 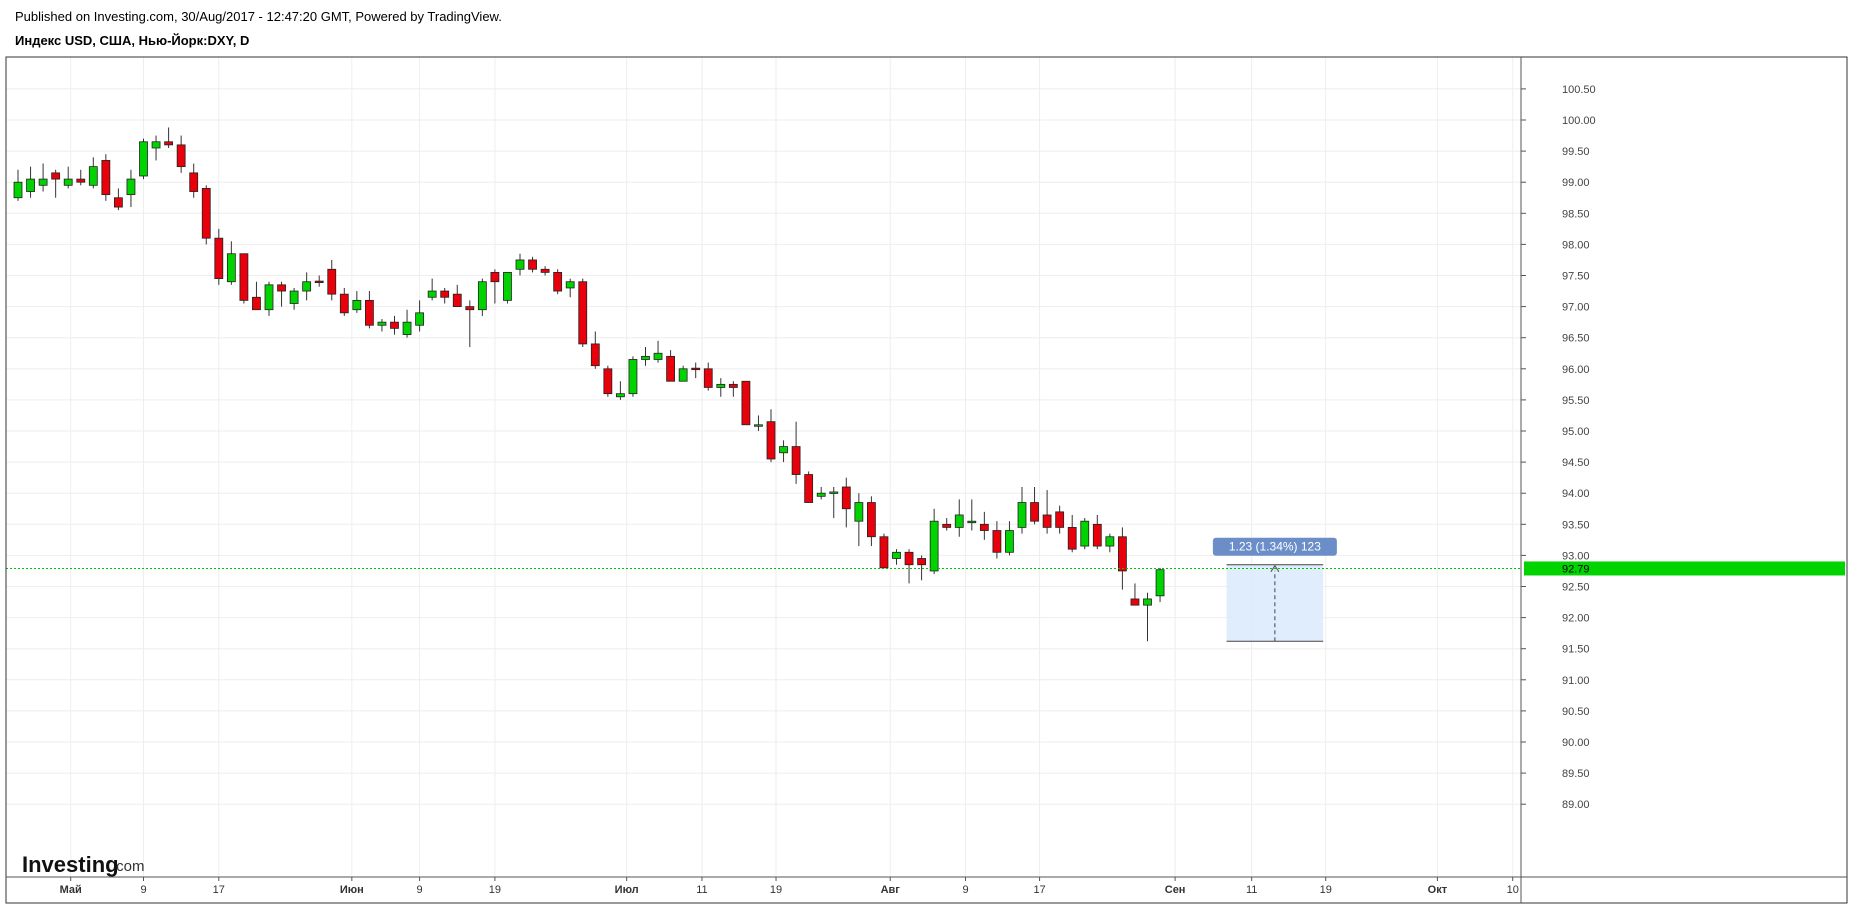 What do you see at coordinates (1576, 774) in the screenshot?
I see `price-tick-label: 89.50` at bounding box center [1576, 774].